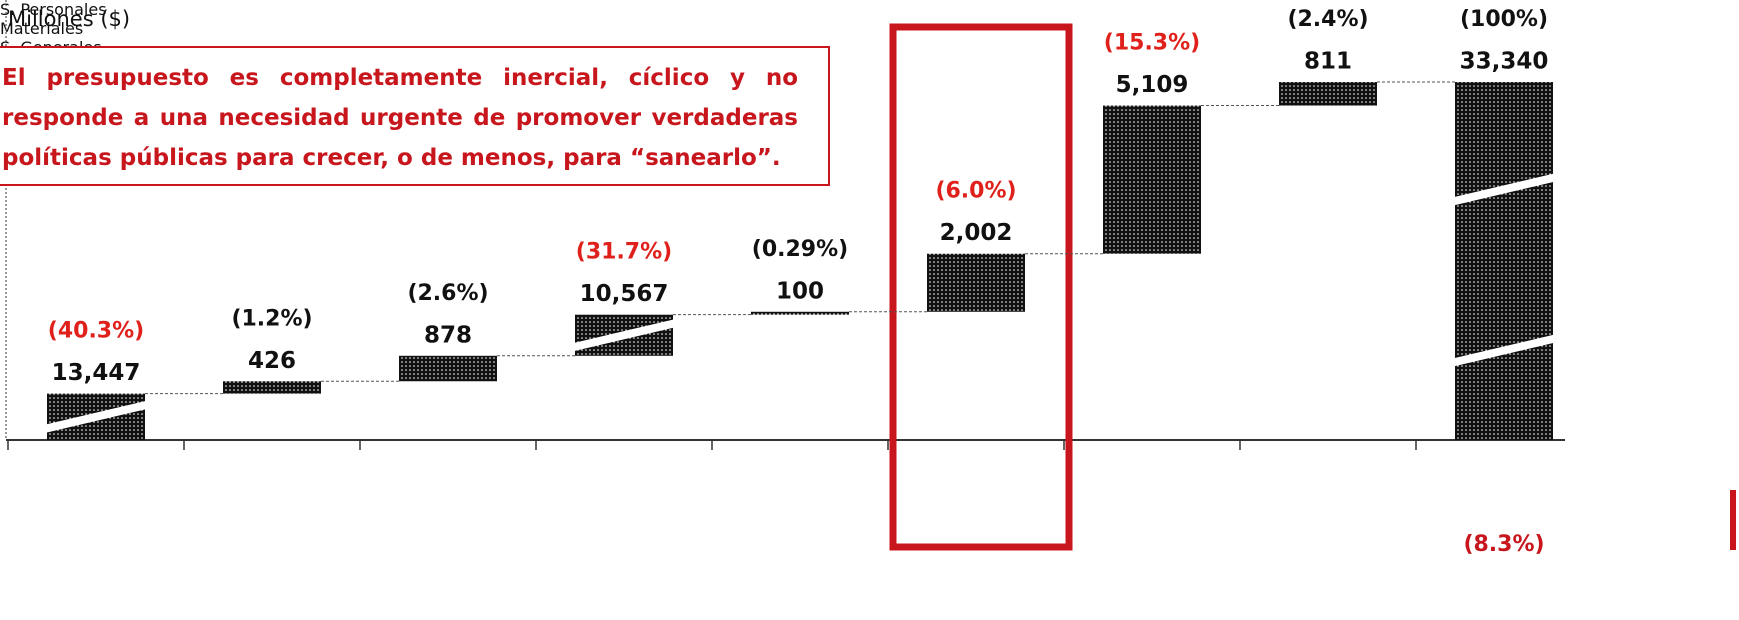  Describe the element at coordinates (624, 252) in the screenshot. I see `share-label: (31.7%)` at that location.